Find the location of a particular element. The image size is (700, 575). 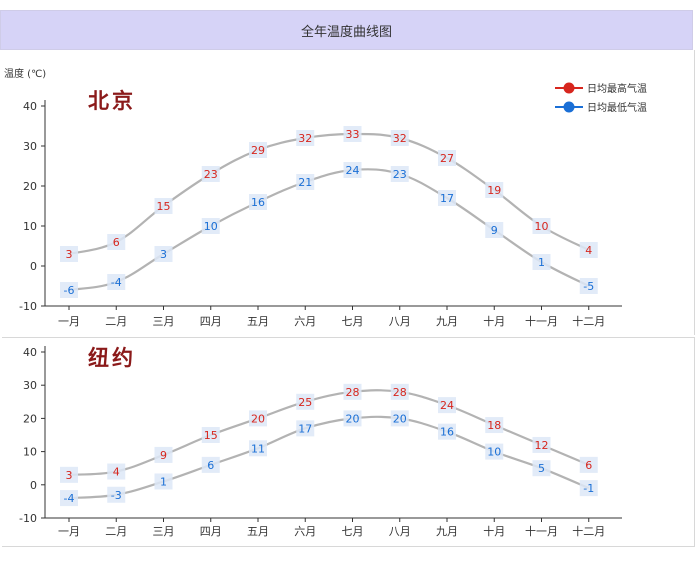

data-label: 9 is located at coordinates (494, 230).